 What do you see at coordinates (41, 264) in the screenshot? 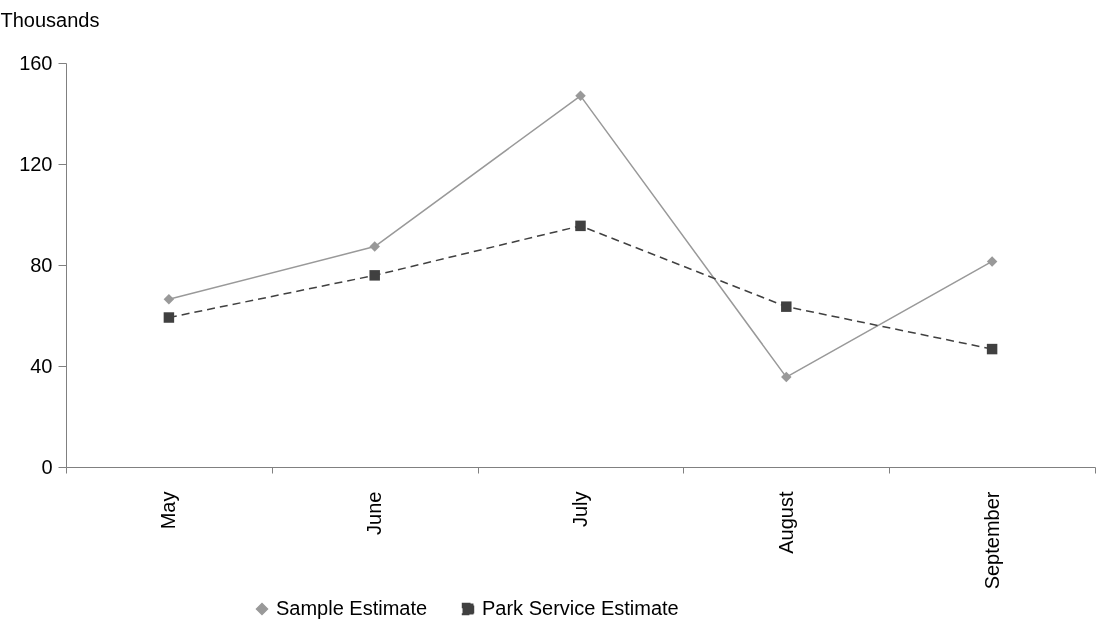
I see `y-tick-label: 80` at bounding box center [41, 264].